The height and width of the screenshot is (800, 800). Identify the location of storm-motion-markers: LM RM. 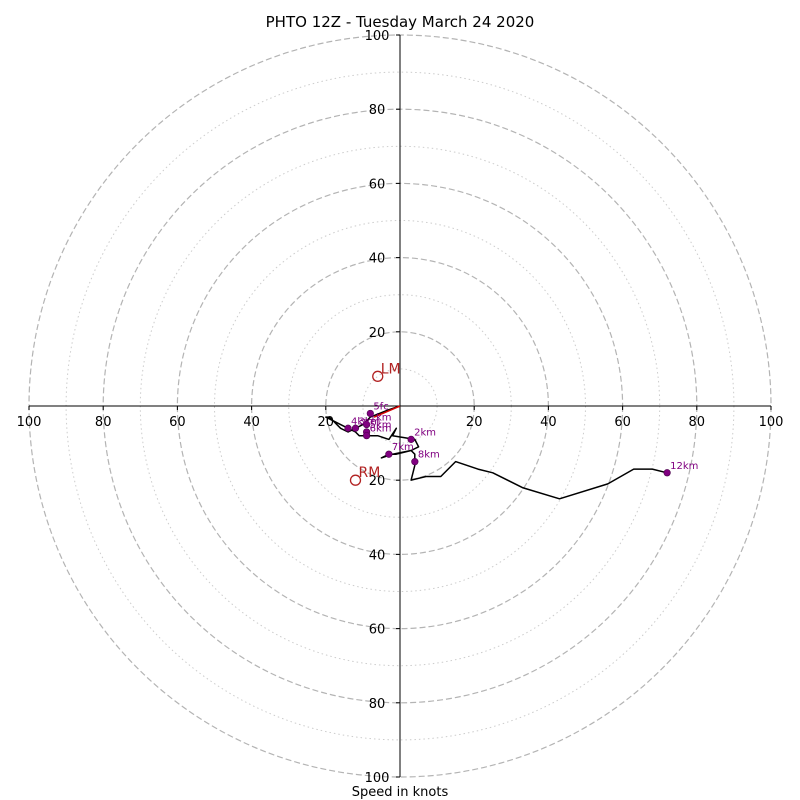
(375, 423).